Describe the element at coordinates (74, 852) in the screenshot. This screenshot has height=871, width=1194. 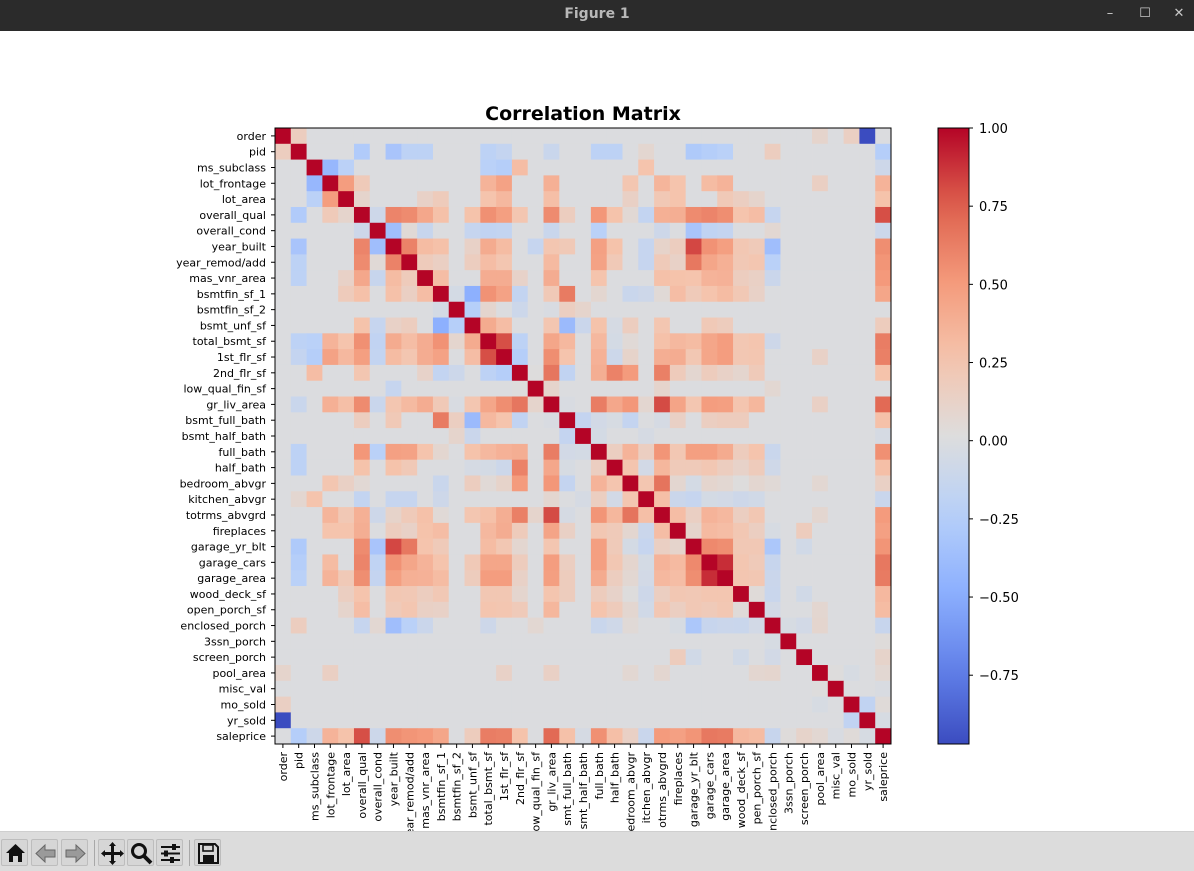
I see `forward-button` at that location.